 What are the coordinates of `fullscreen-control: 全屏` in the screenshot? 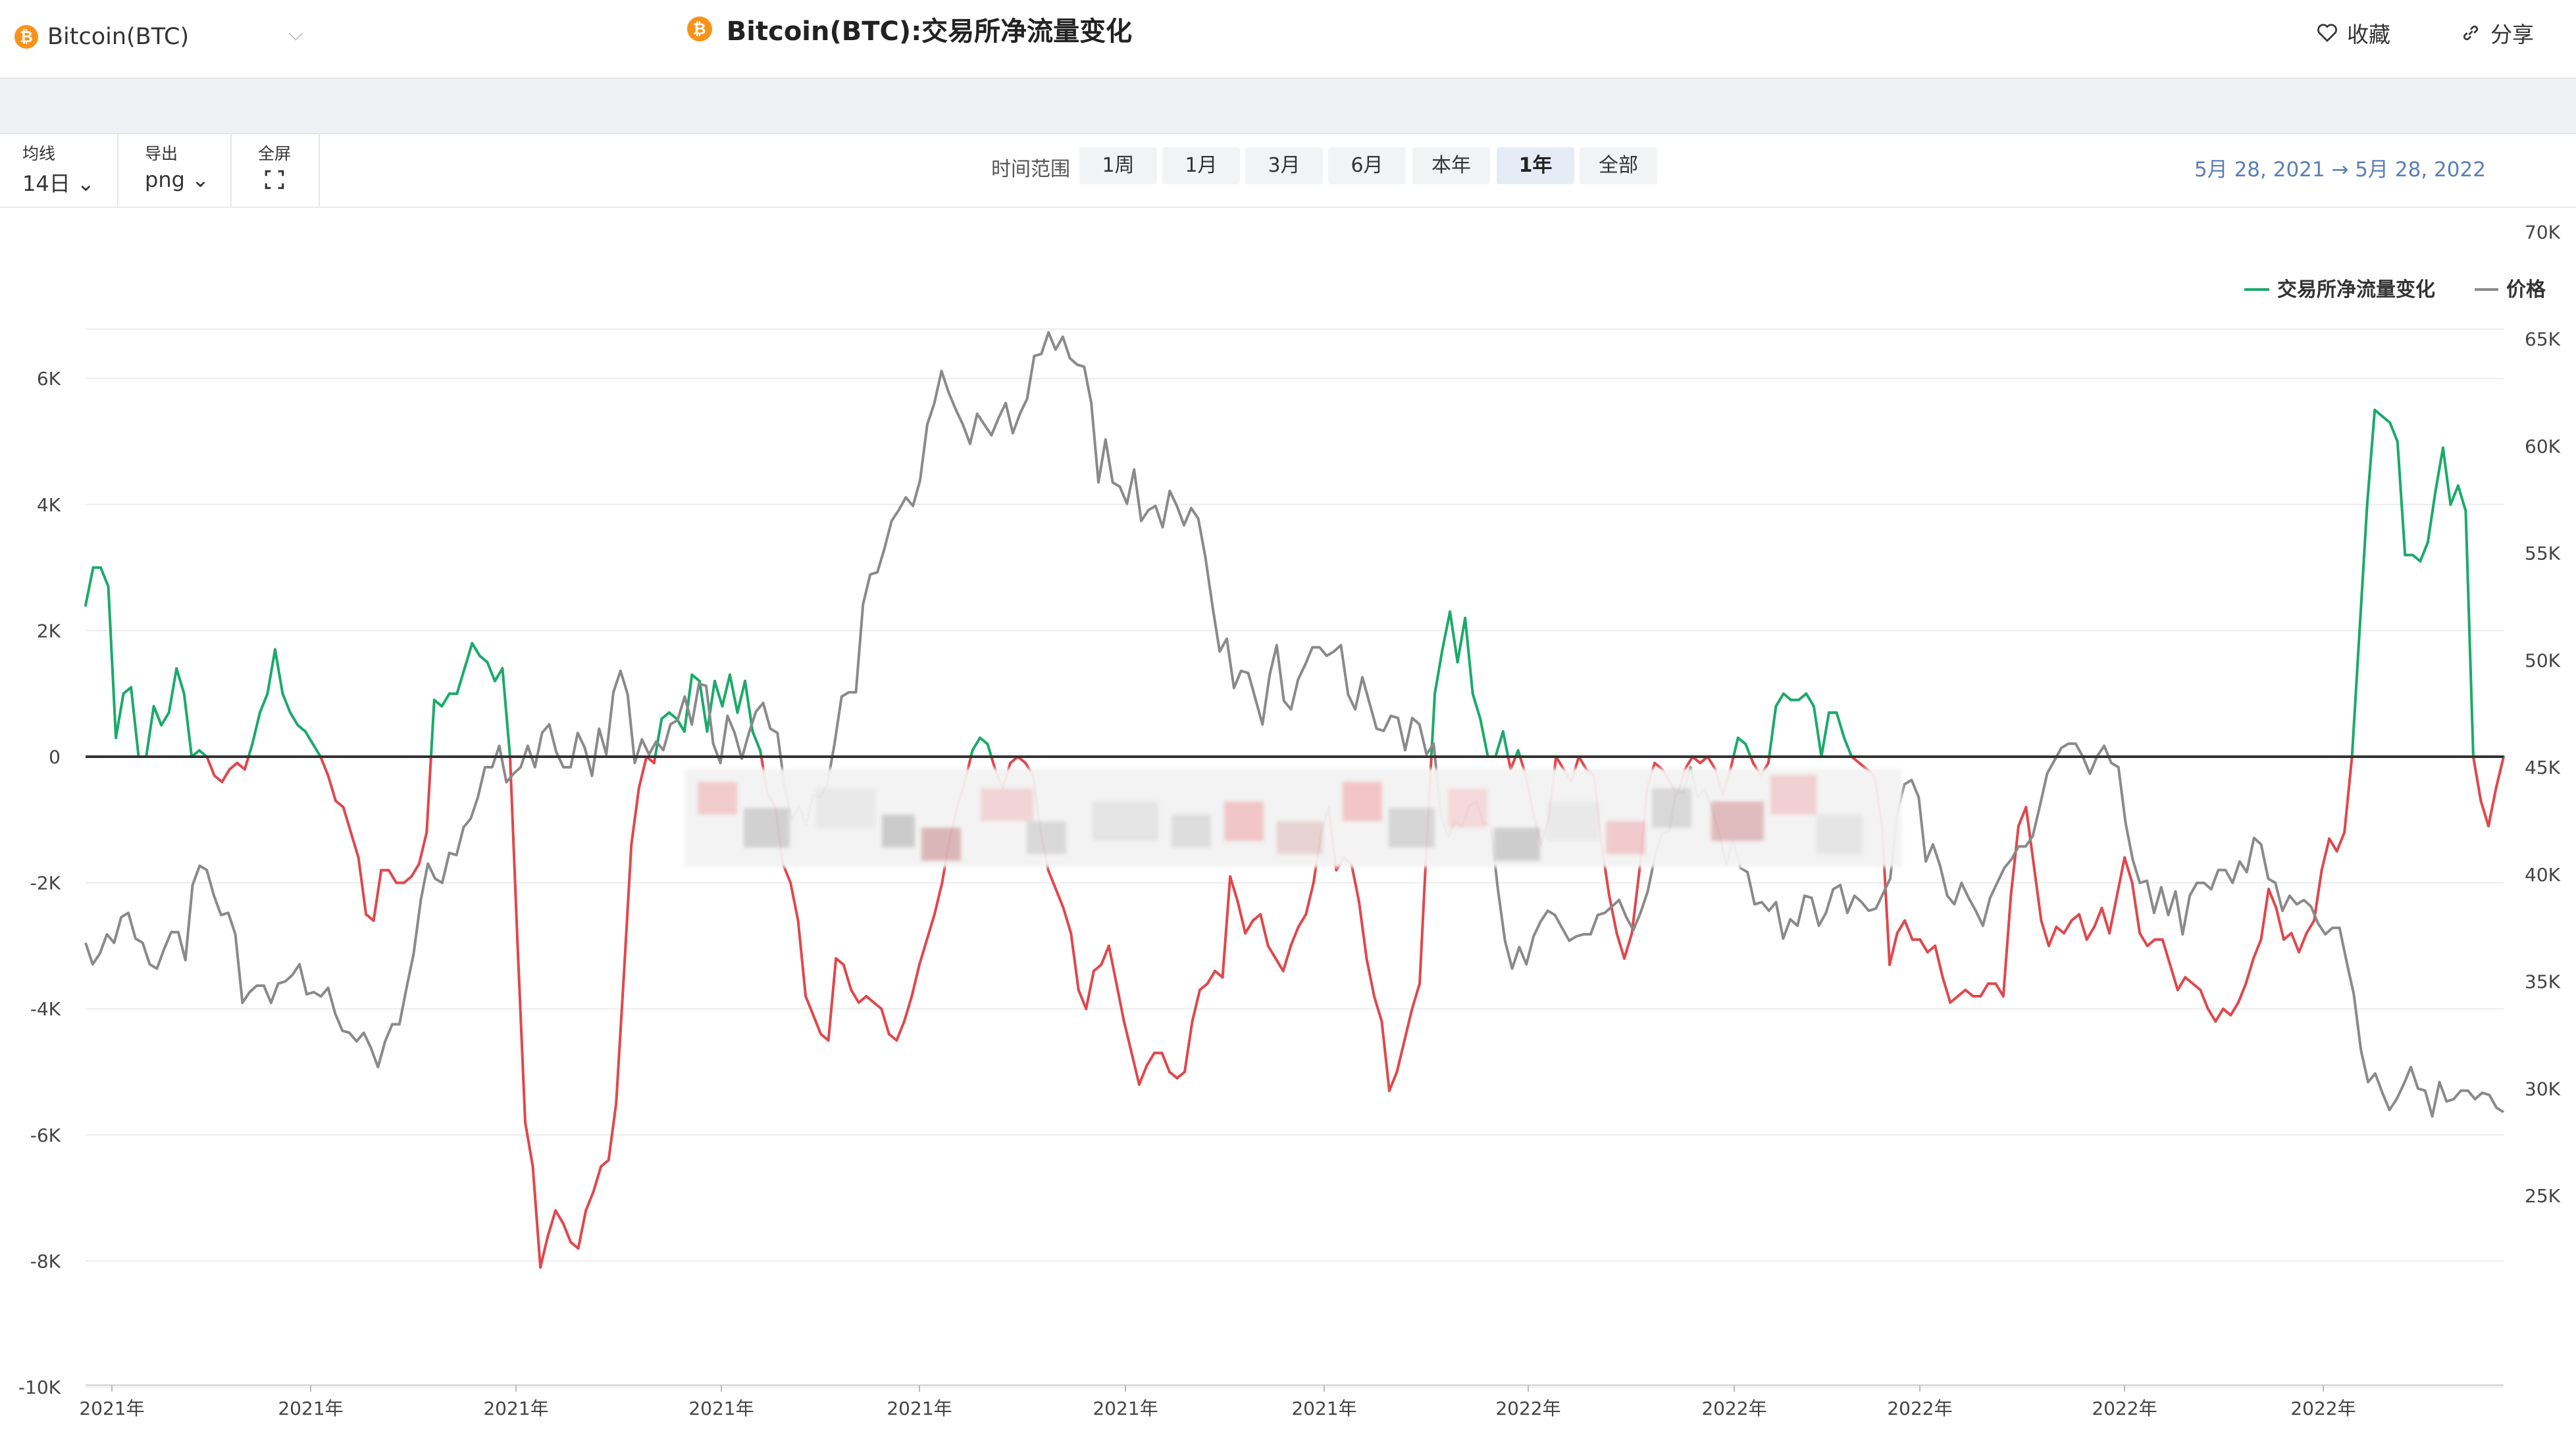 It's located at (276, 170).